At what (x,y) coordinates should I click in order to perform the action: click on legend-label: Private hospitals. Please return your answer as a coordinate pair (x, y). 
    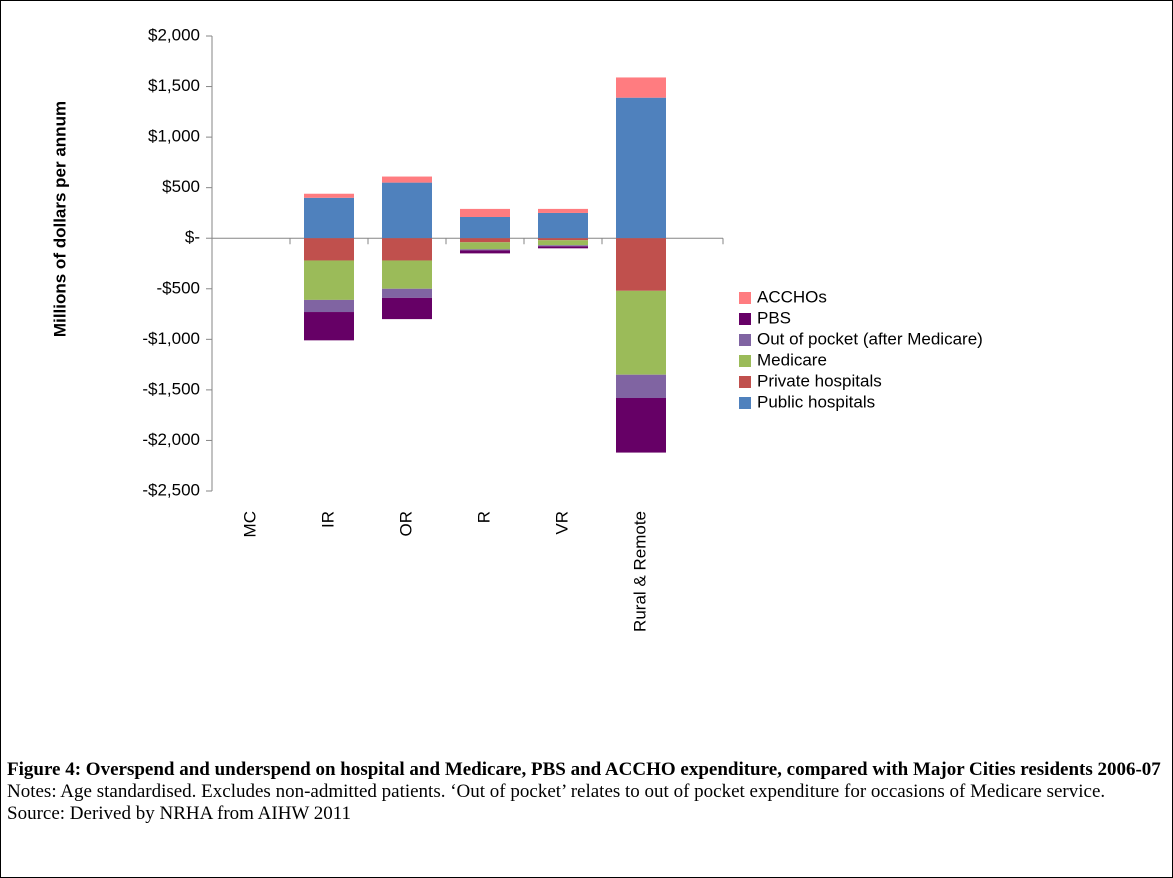
    Looking at the image, I should click on (819, 380).